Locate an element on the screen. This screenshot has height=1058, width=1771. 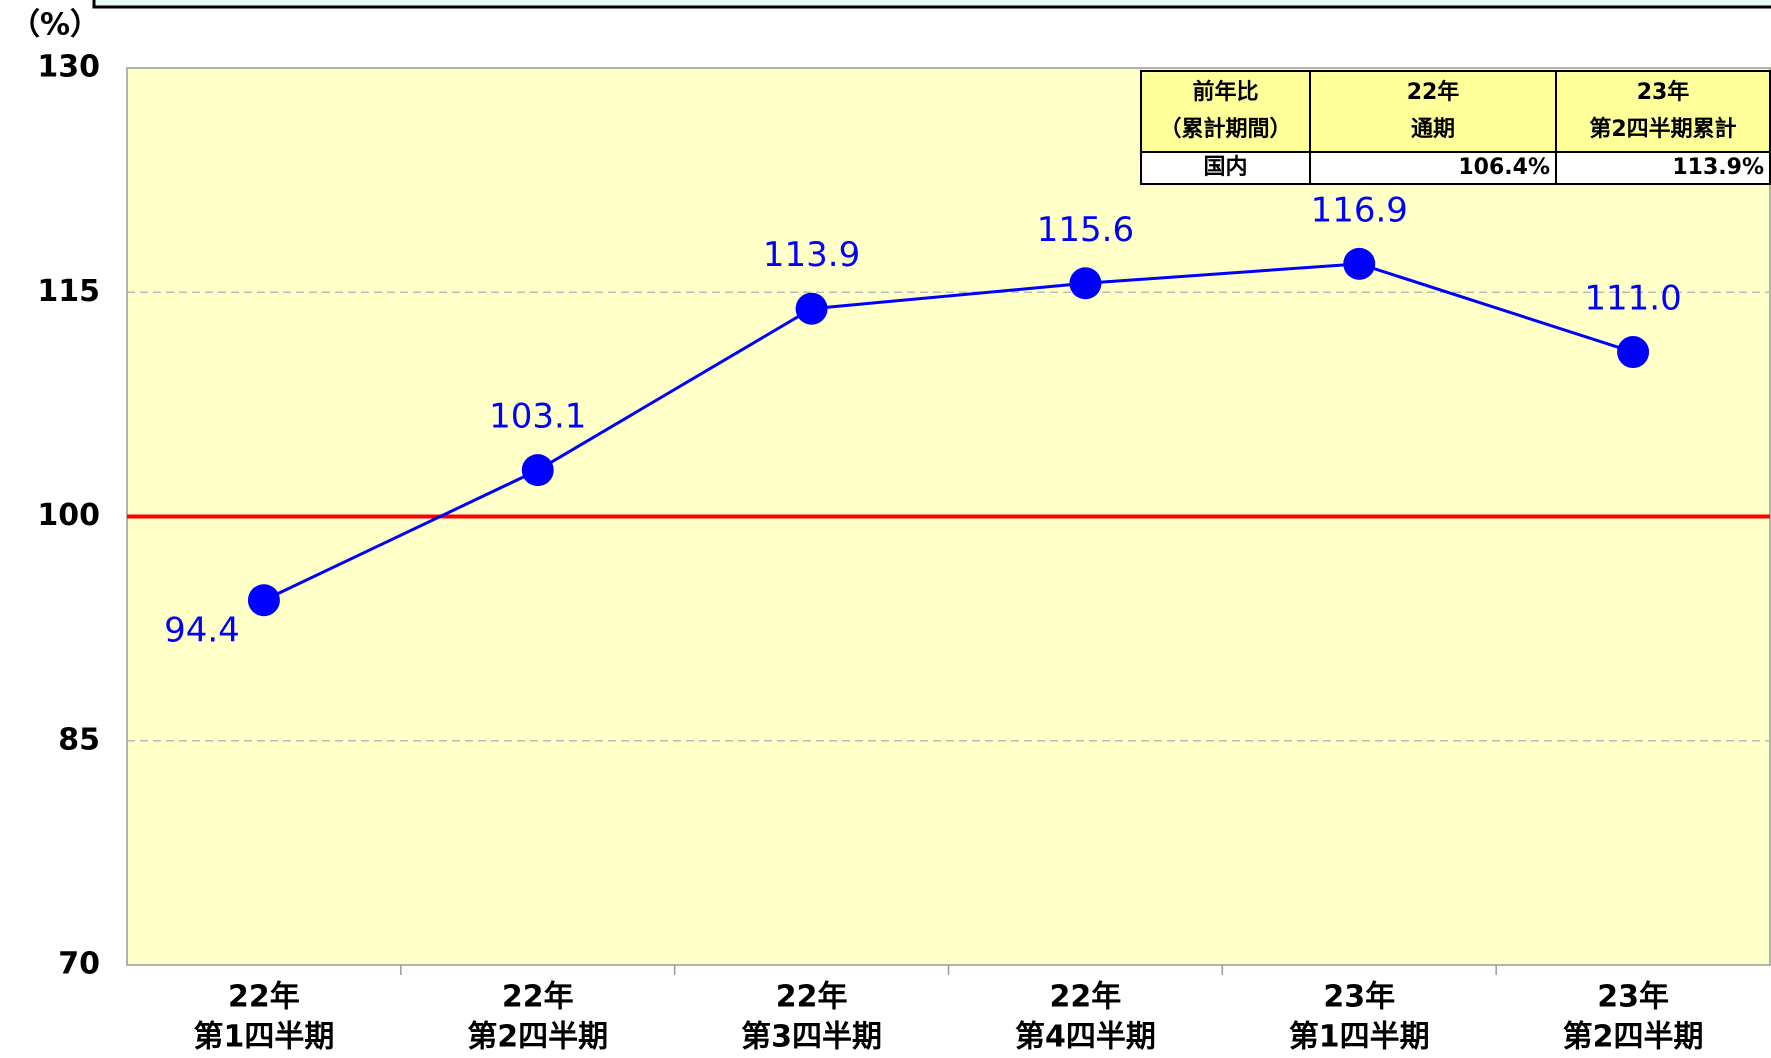
table-header-text: 22年 is located at coordinates (1433, 92).